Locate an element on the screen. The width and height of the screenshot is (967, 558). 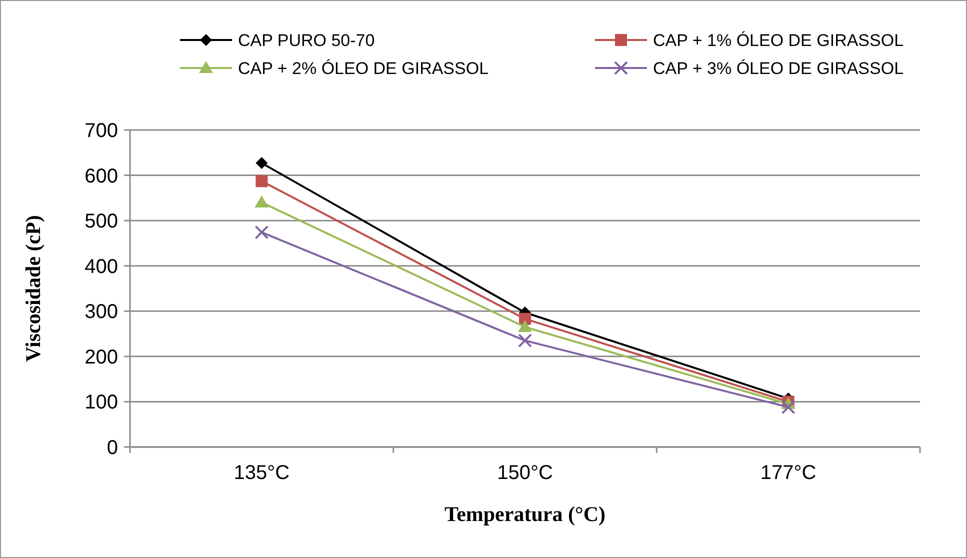
y-tick-label: 300 is located at coordinates (101, 312).